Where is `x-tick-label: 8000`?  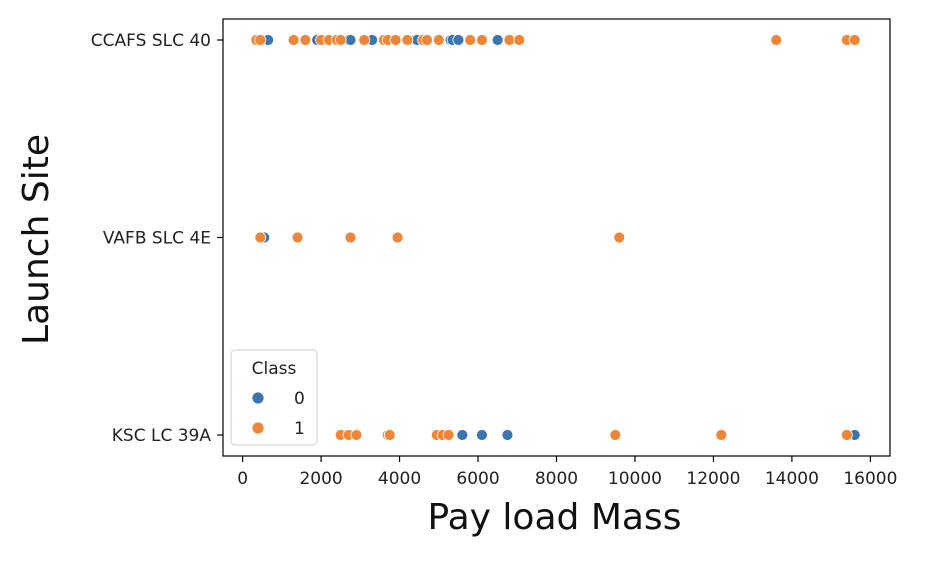
x-tick-label: 8000 is located at coordinates (556, 479).